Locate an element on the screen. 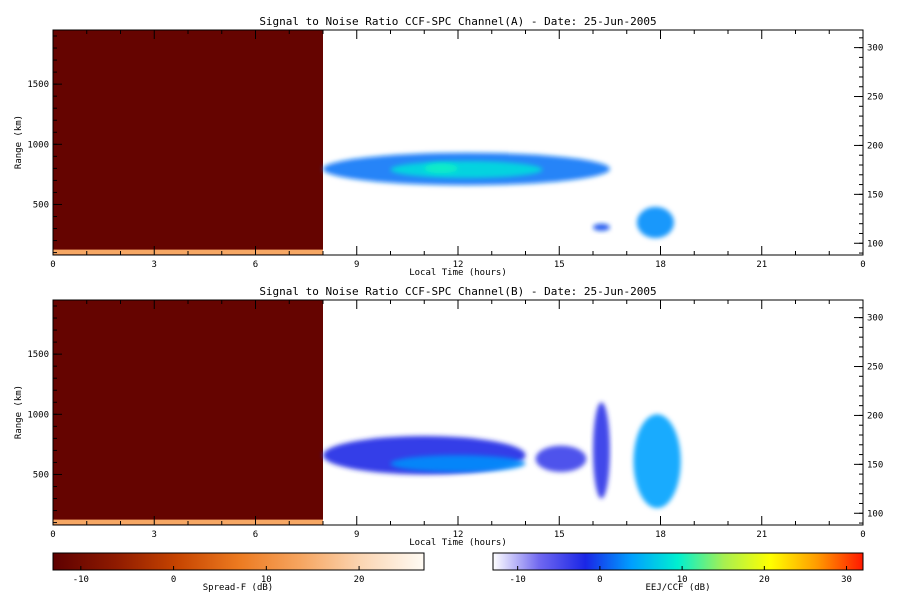 This screenshot has height=600, width=900. panel-a-xlabel: Local Time (hours) is located at coordinates (458, 273).